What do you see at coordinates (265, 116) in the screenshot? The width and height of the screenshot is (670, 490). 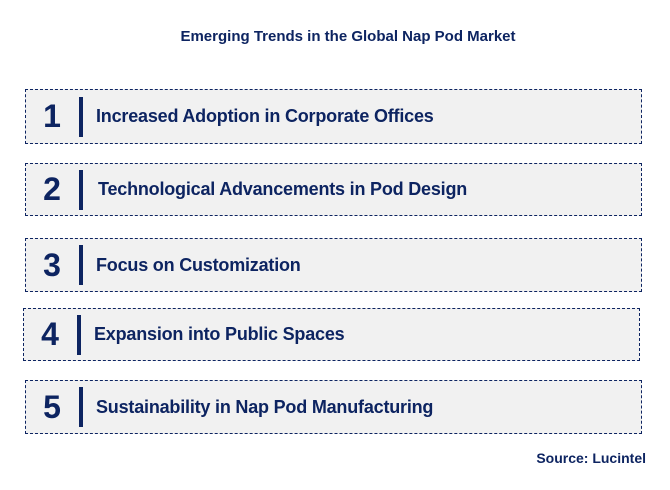 I see `trend-label: Increased Adoption in Corporate Offices` at bounding box center [265, 116].